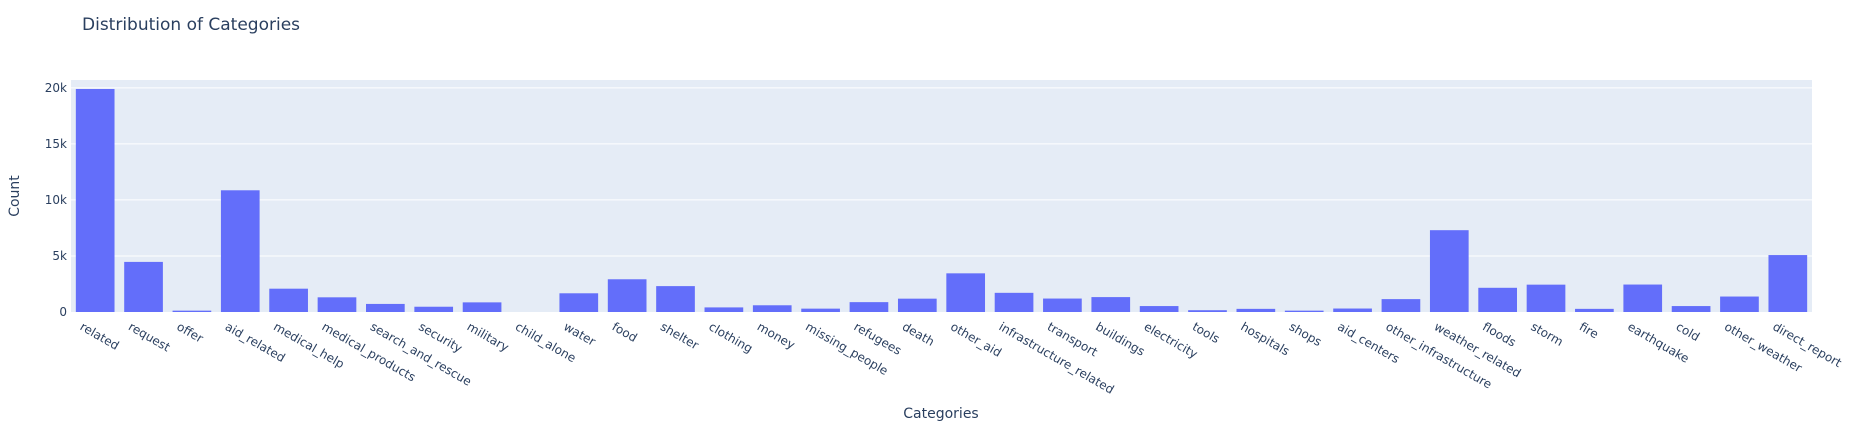 The image size is (1869, 433). I want to click on bar-request, so click(143, 286).